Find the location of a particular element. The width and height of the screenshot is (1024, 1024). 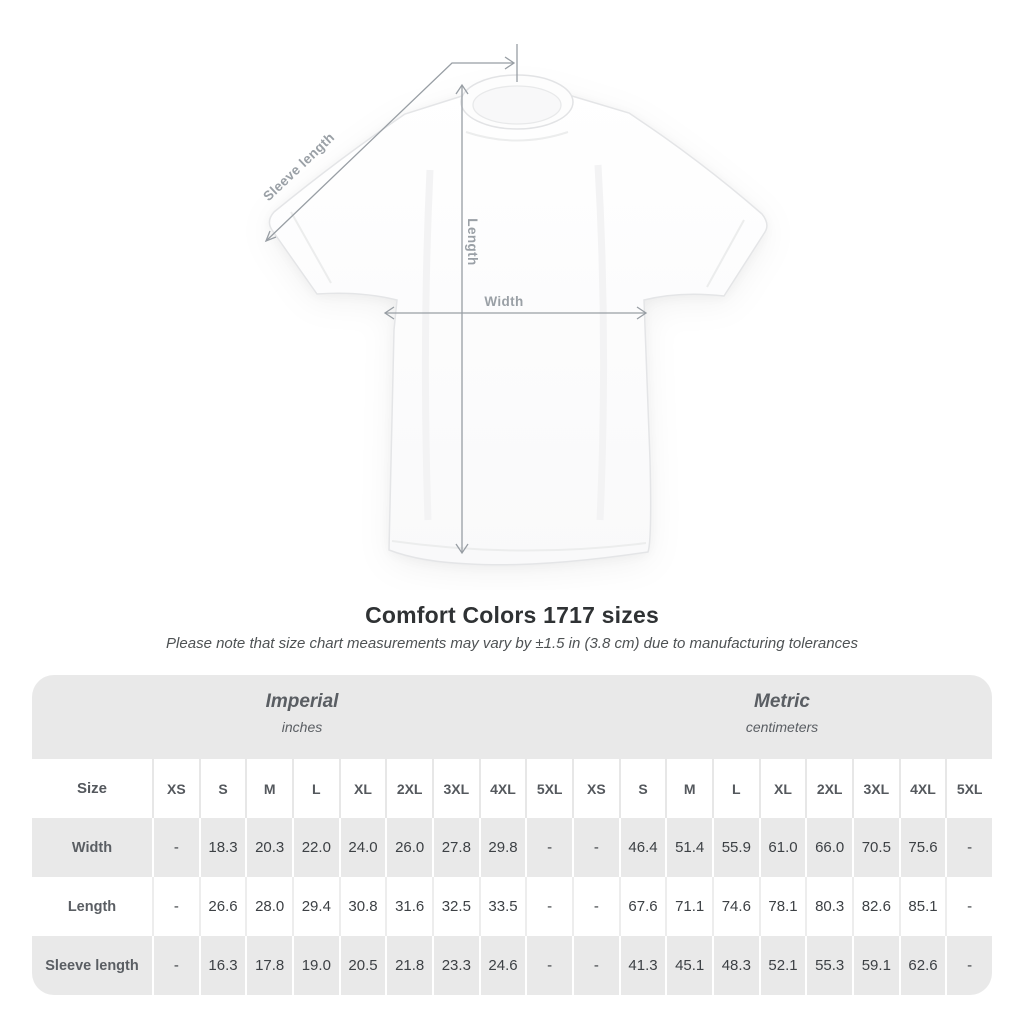

width-arrowhead-left is located at coordinates (389, 313).